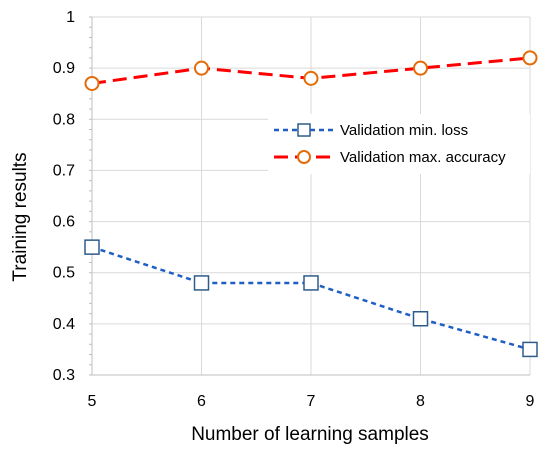  What do you see at coordinates (404, 130) in the screenshot?
I see `legend-label: Validation min. loss` at bounding box center [404, 130].